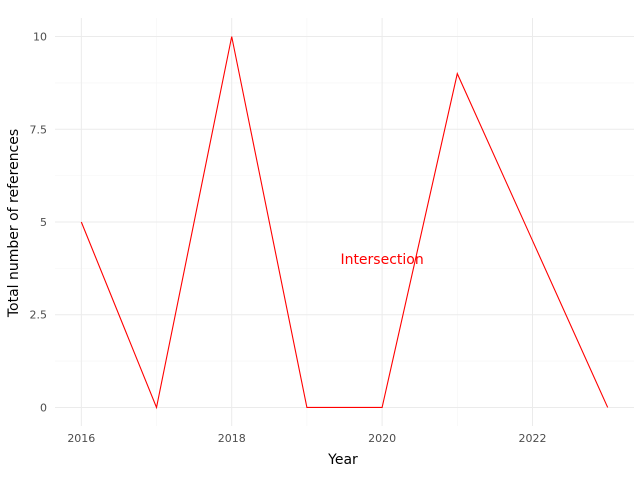 This screenshot has width=640, height=480. Describe the element at coordinates (14, 223) in the screenshot. I see `y-axis-title: Total number of references` at that location.